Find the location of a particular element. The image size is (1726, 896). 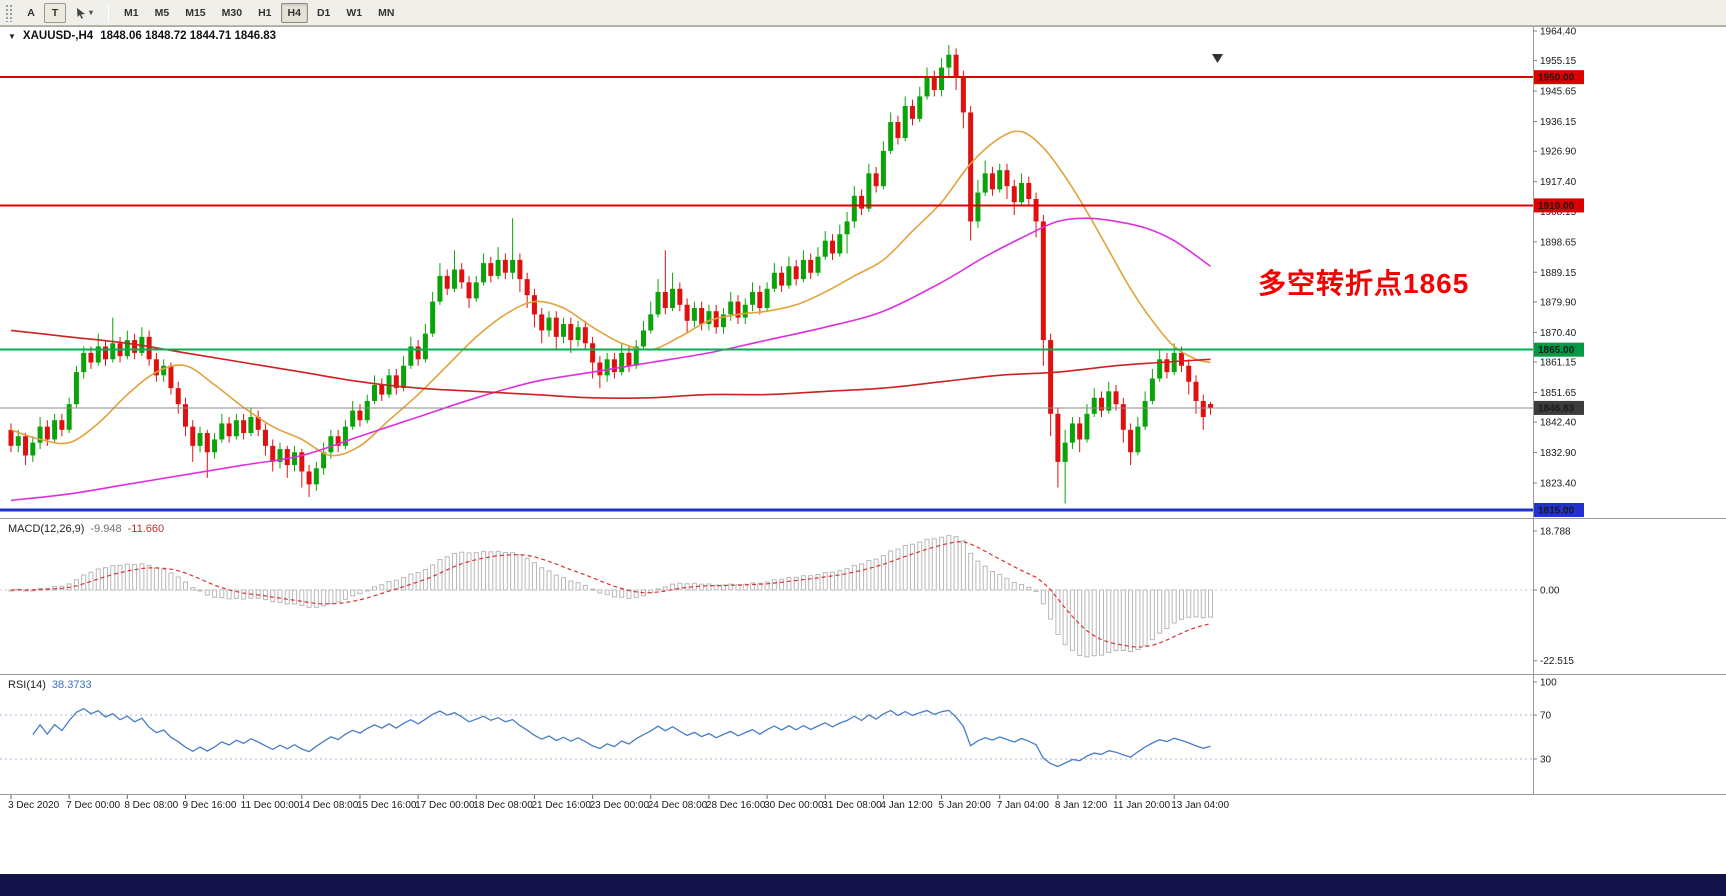

price-tick-label: 1936.15 is located at coordinates (1558, 122).